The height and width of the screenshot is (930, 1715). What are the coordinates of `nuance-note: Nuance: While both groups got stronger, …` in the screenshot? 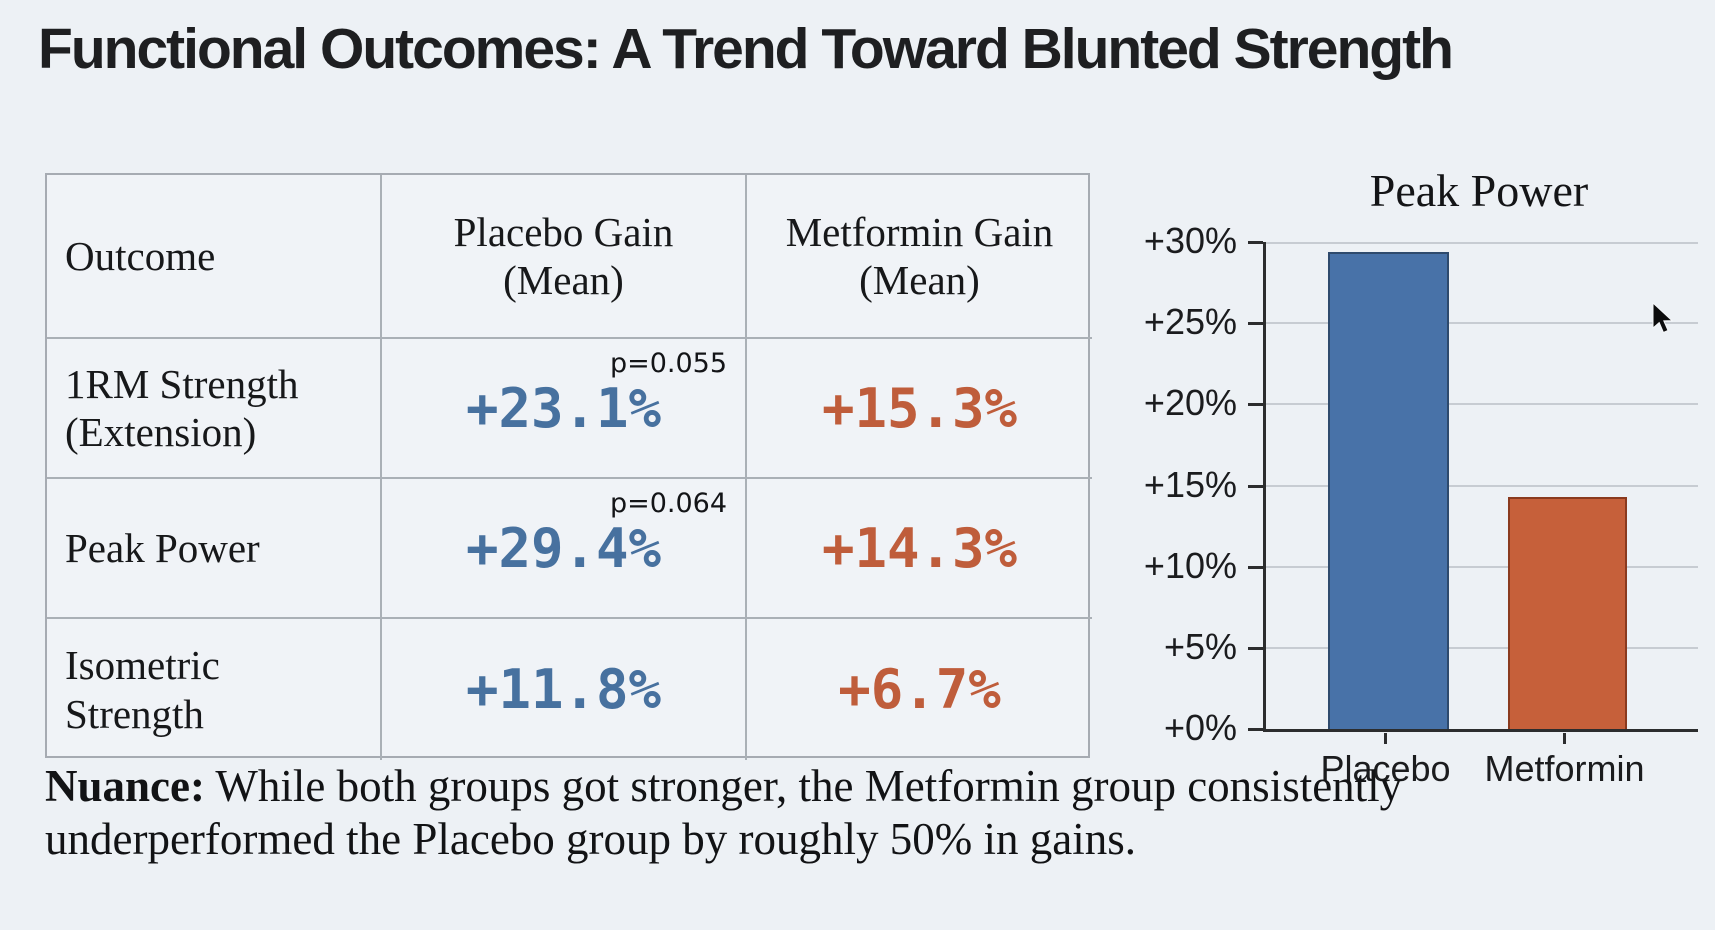 It's located at (790, 813).